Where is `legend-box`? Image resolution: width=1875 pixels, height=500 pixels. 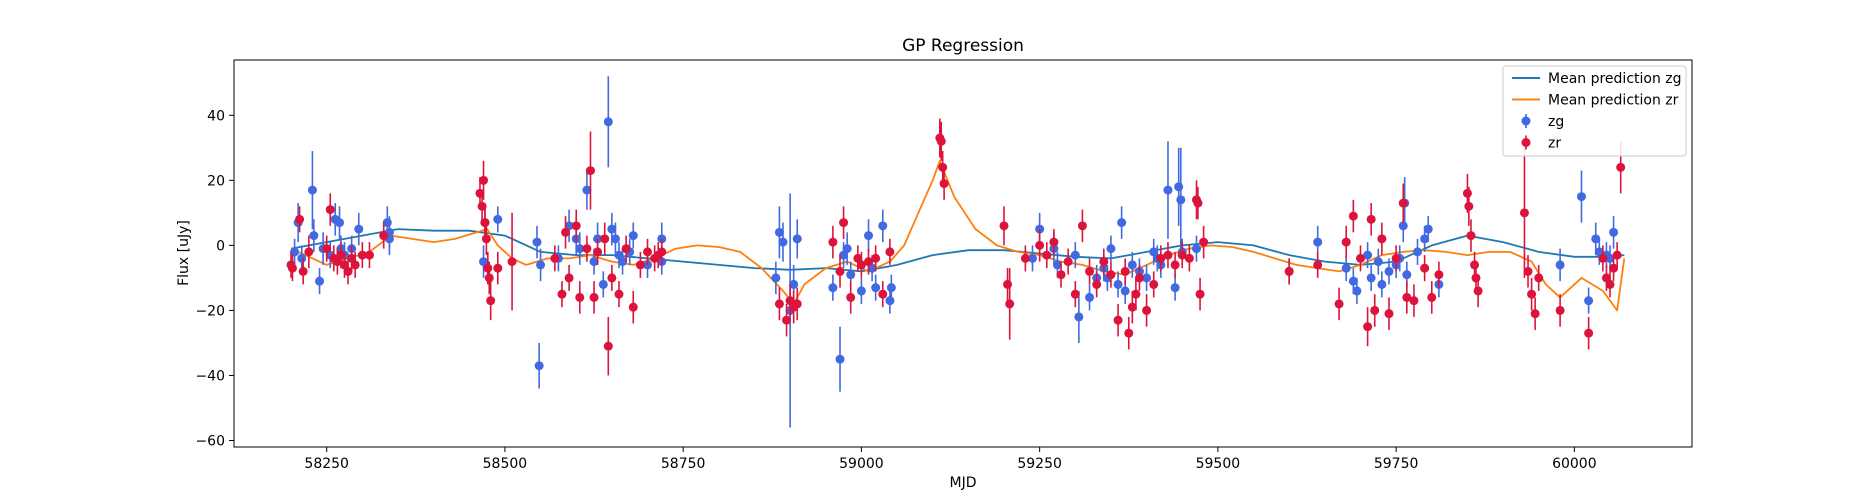 legend-box is located at coordinates (1594, 111).